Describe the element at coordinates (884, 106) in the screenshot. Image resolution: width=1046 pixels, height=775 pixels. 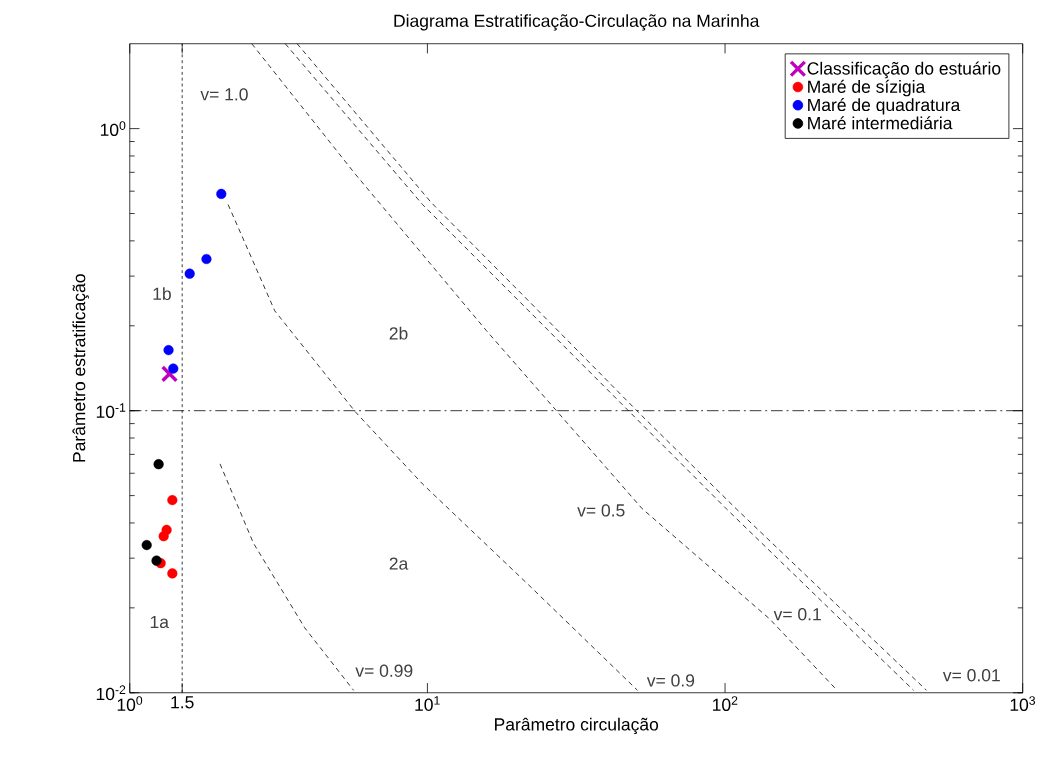
I see `legend-label: Maré de quadratura` at that location.